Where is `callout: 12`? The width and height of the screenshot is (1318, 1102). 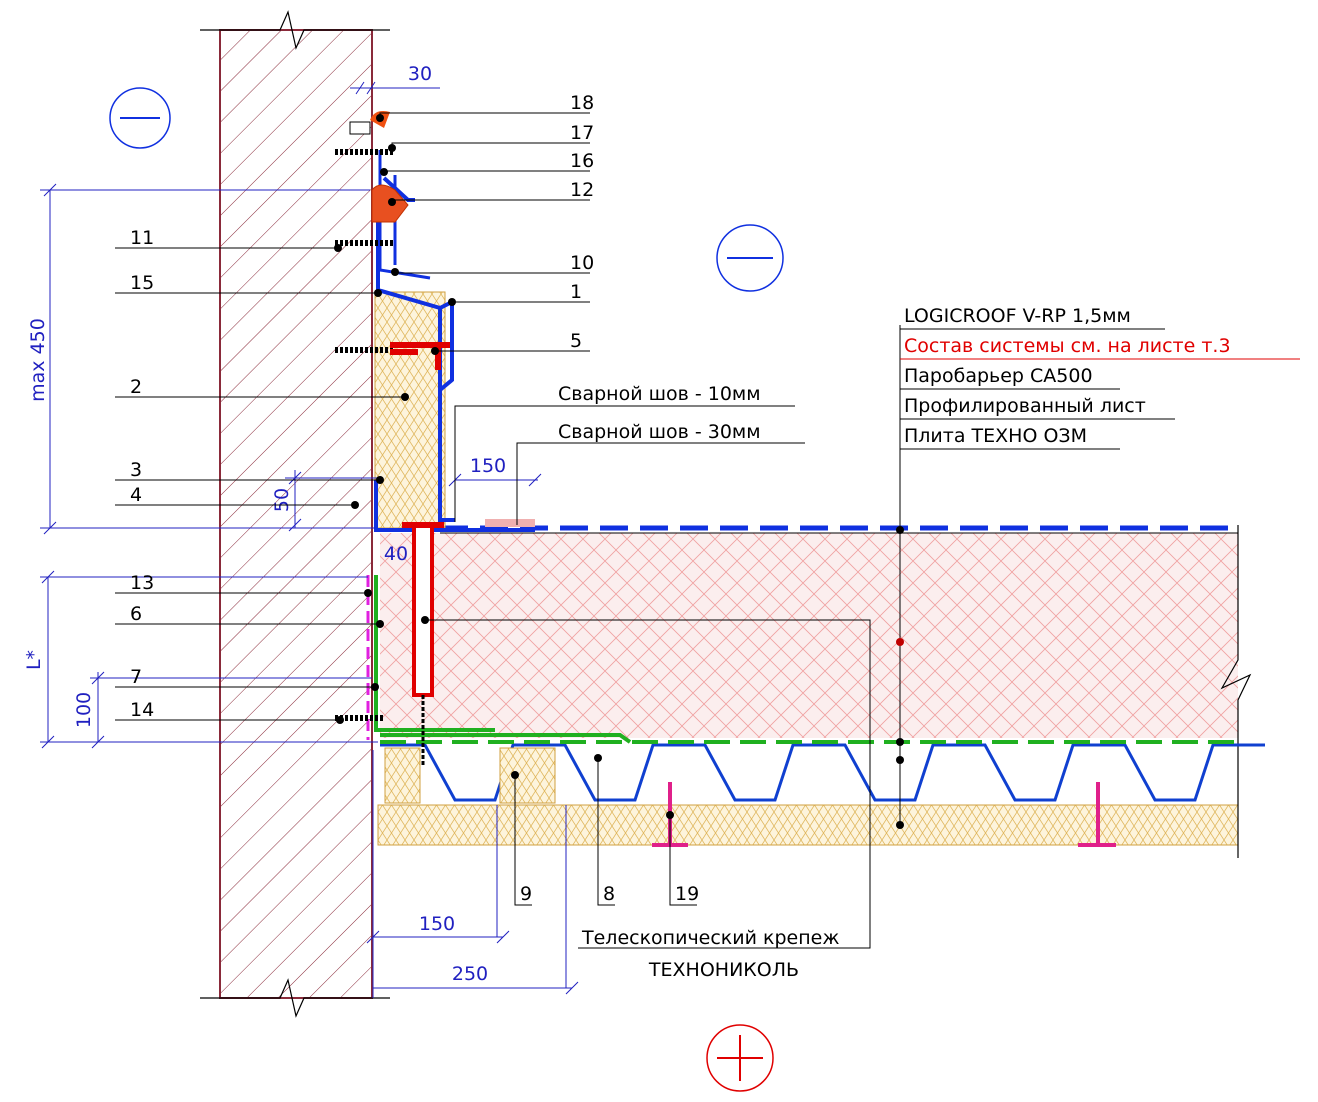
callout: 12 is located at coordinates (582, 190).